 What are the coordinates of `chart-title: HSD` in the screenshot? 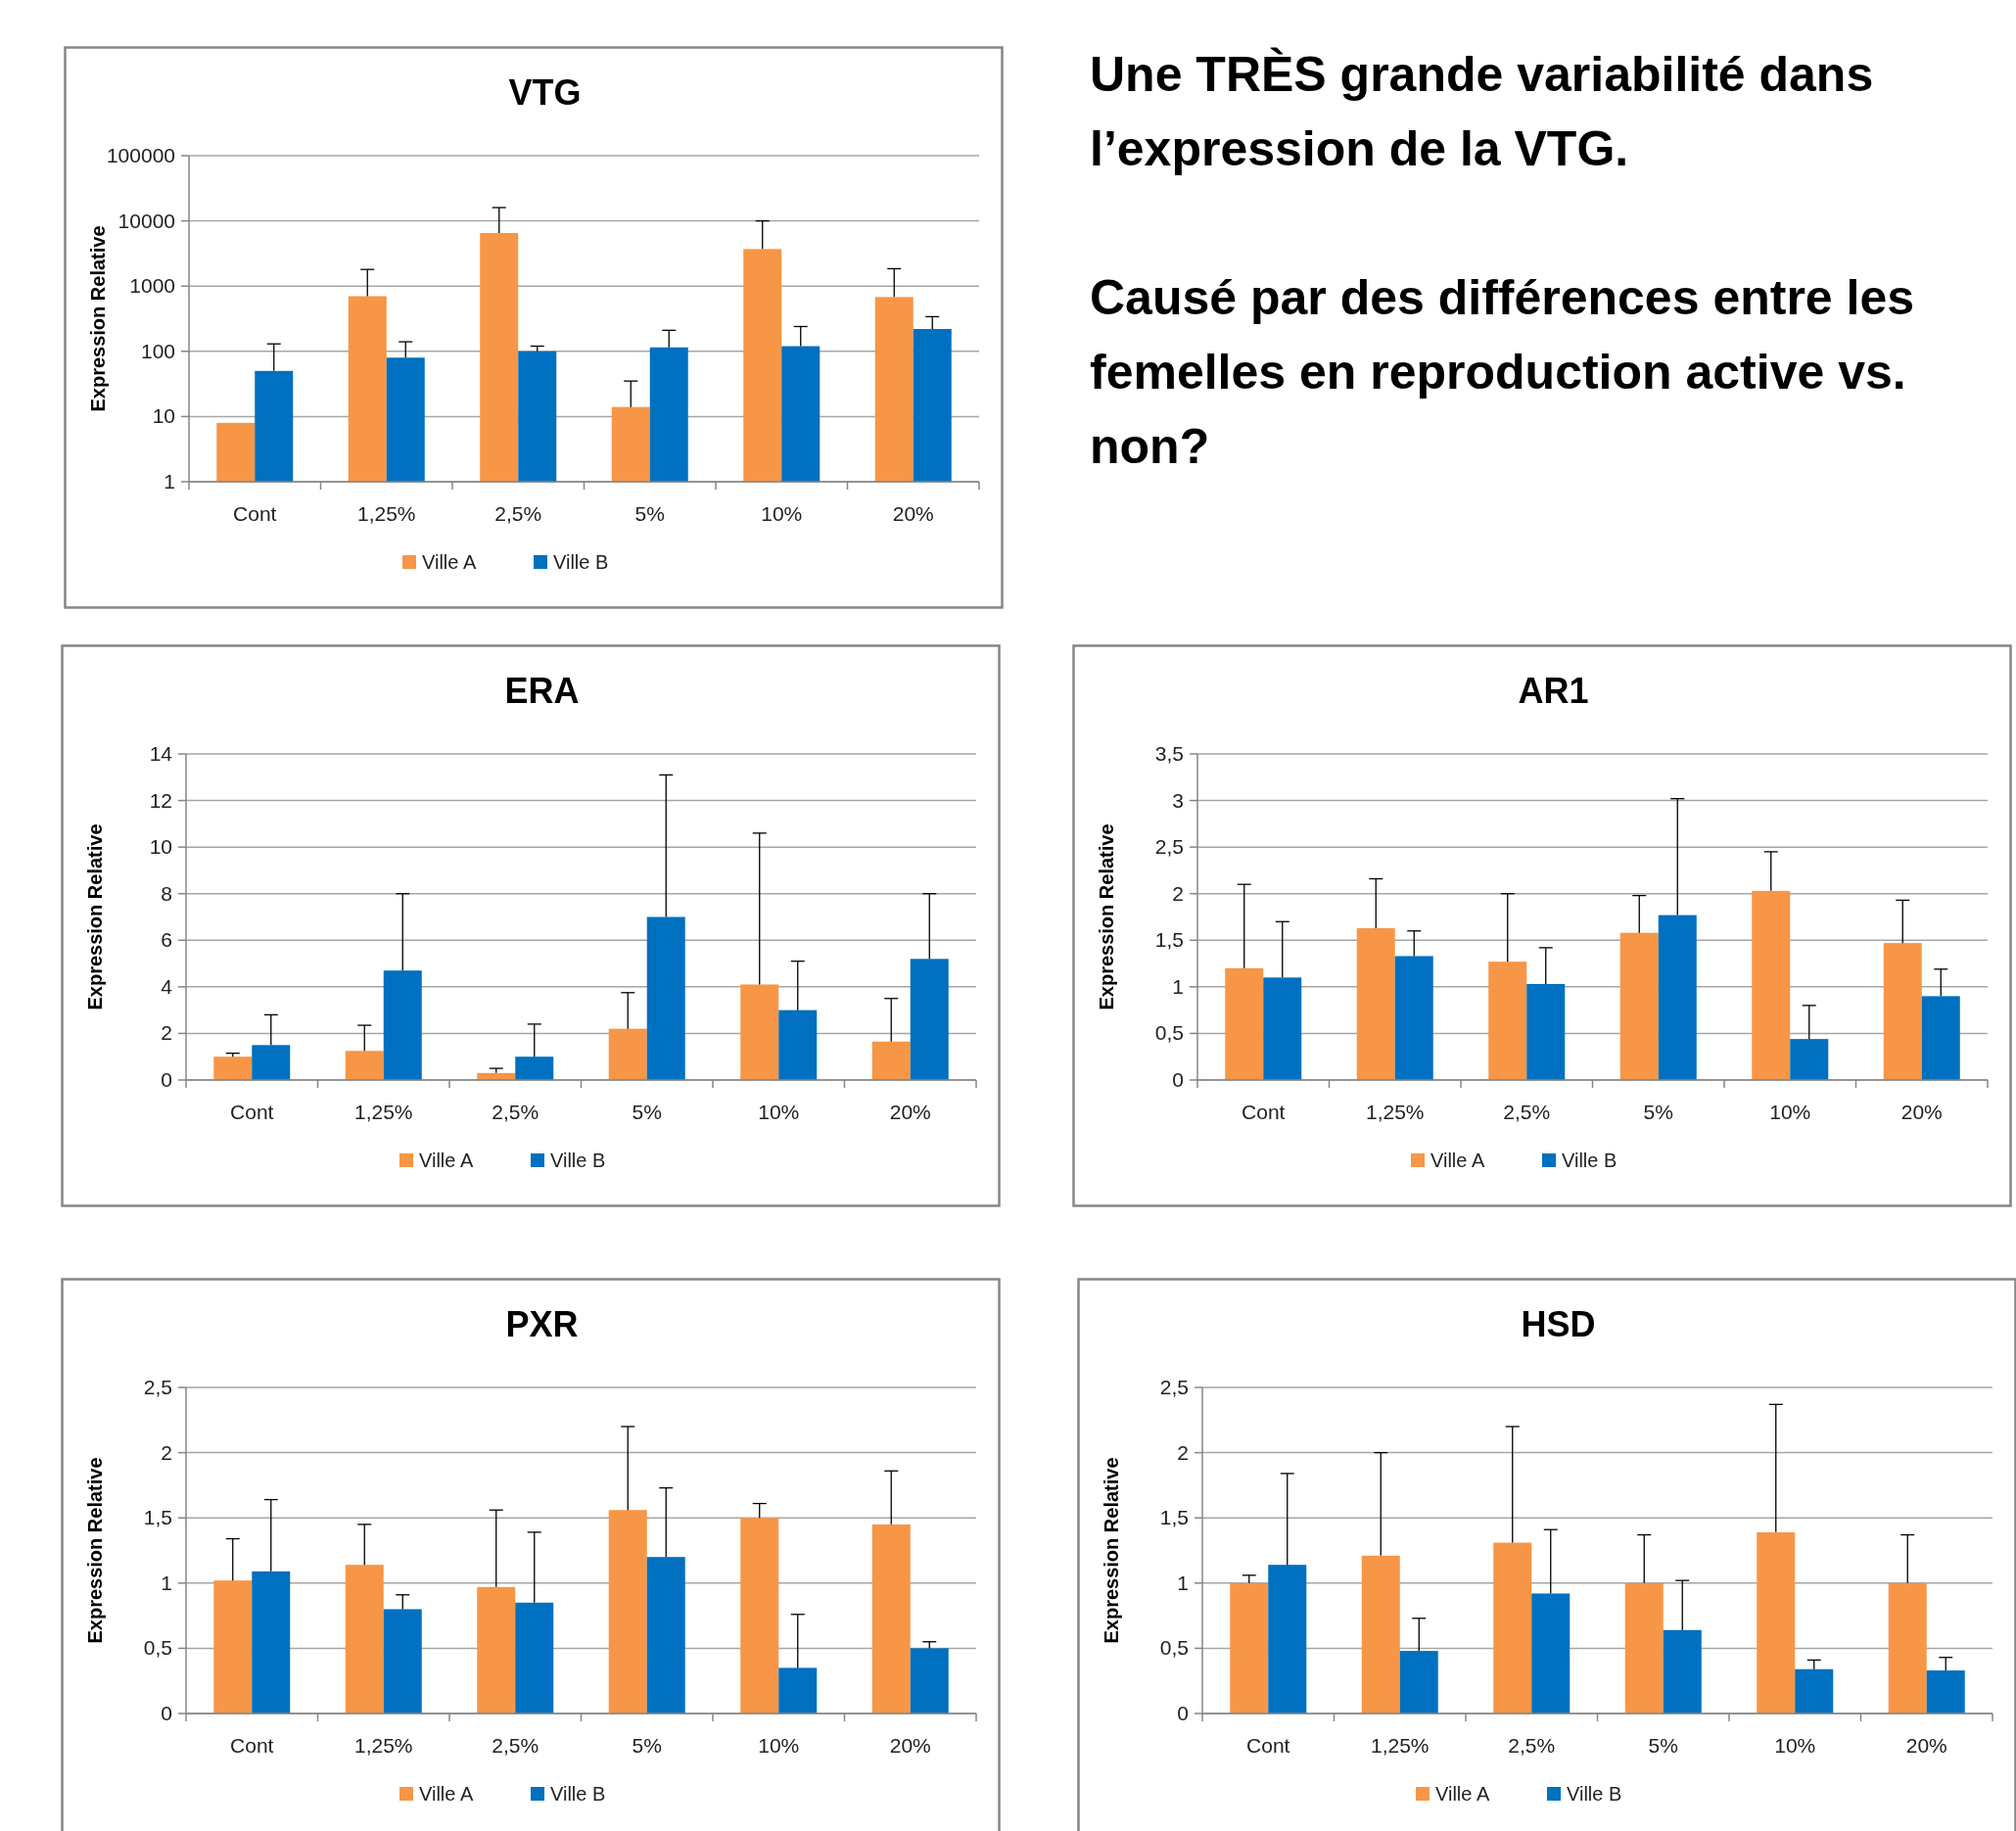 It's located at (1558, 1324).